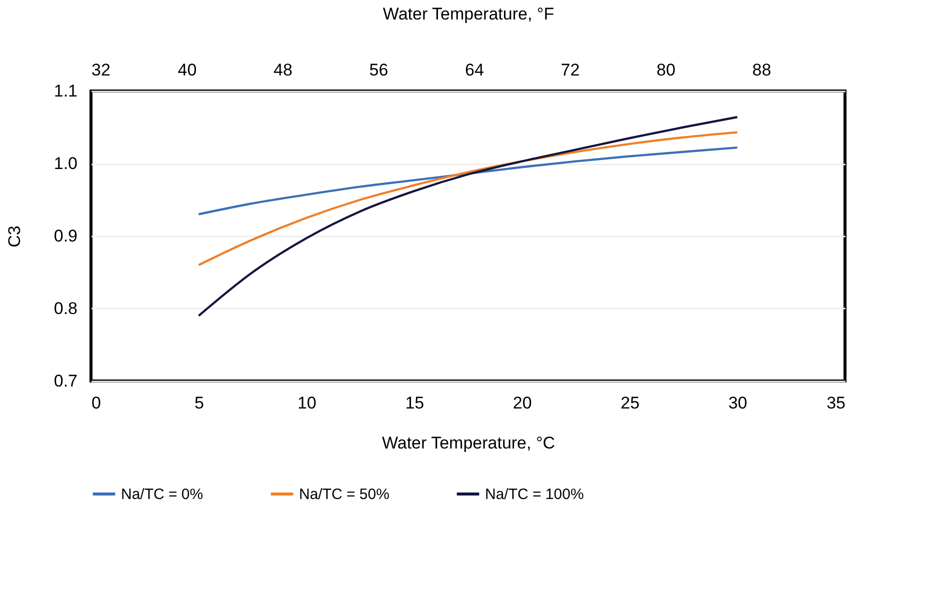 This screenshot has height=599, width=930. What do you see at coordinates (469, 443) in the screenshot?
I see `x-axis-title: Water Temperature, °C` at bounding box center [469, 443].